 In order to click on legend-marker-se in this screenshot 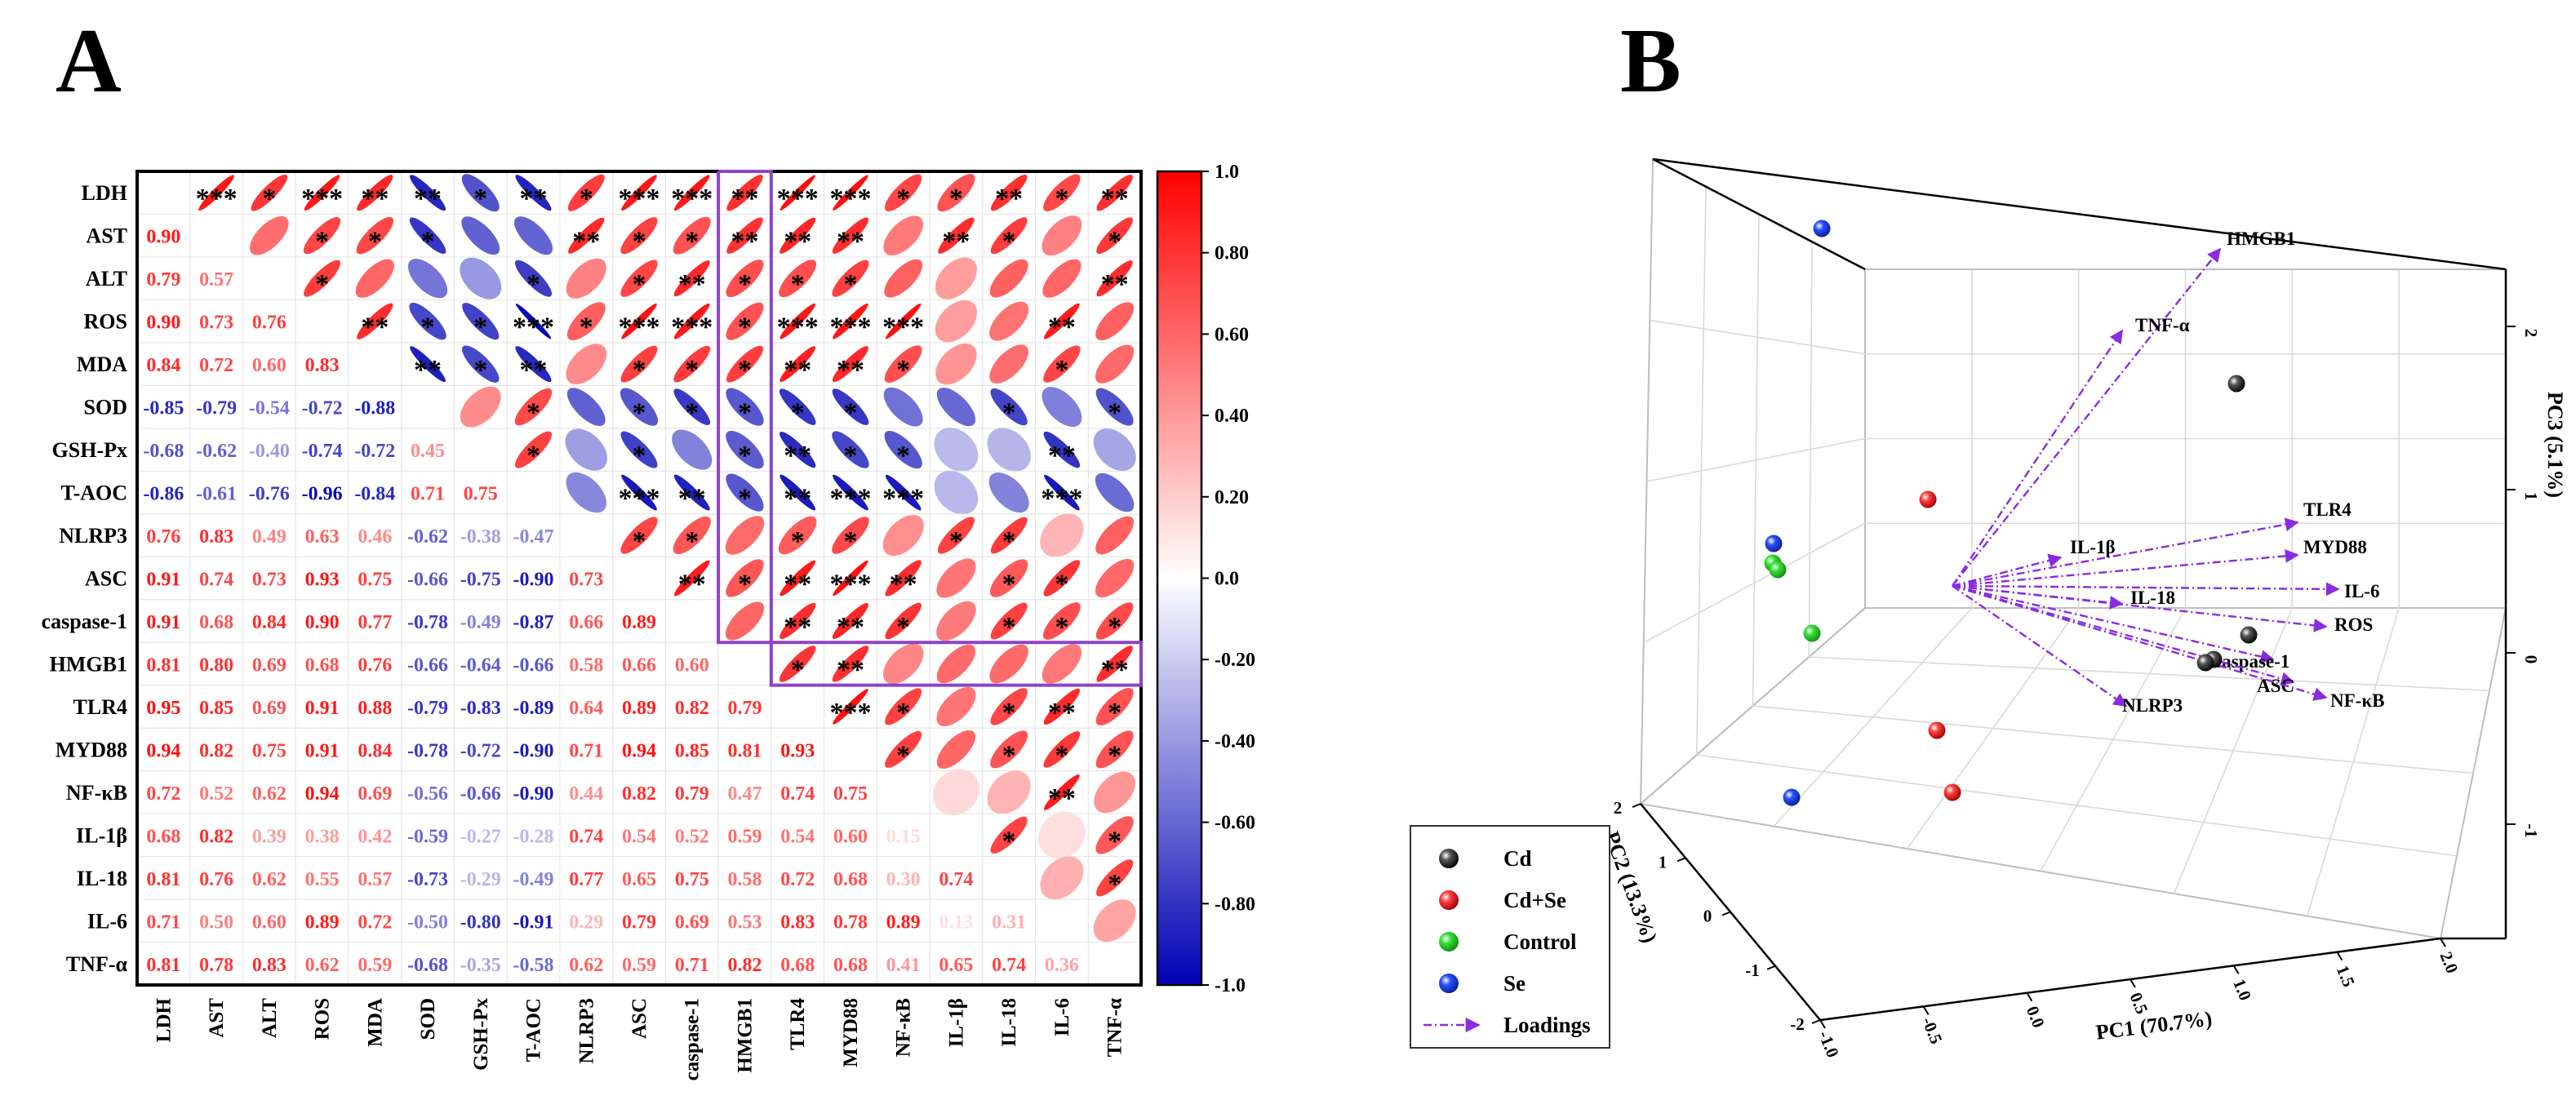, I will do `click(1449, 983)`.